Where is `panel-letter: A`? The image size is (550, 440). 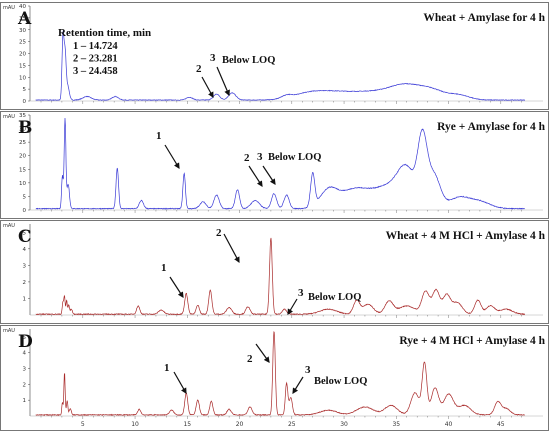
panel-letter: A is located at coordinates (24, 19).